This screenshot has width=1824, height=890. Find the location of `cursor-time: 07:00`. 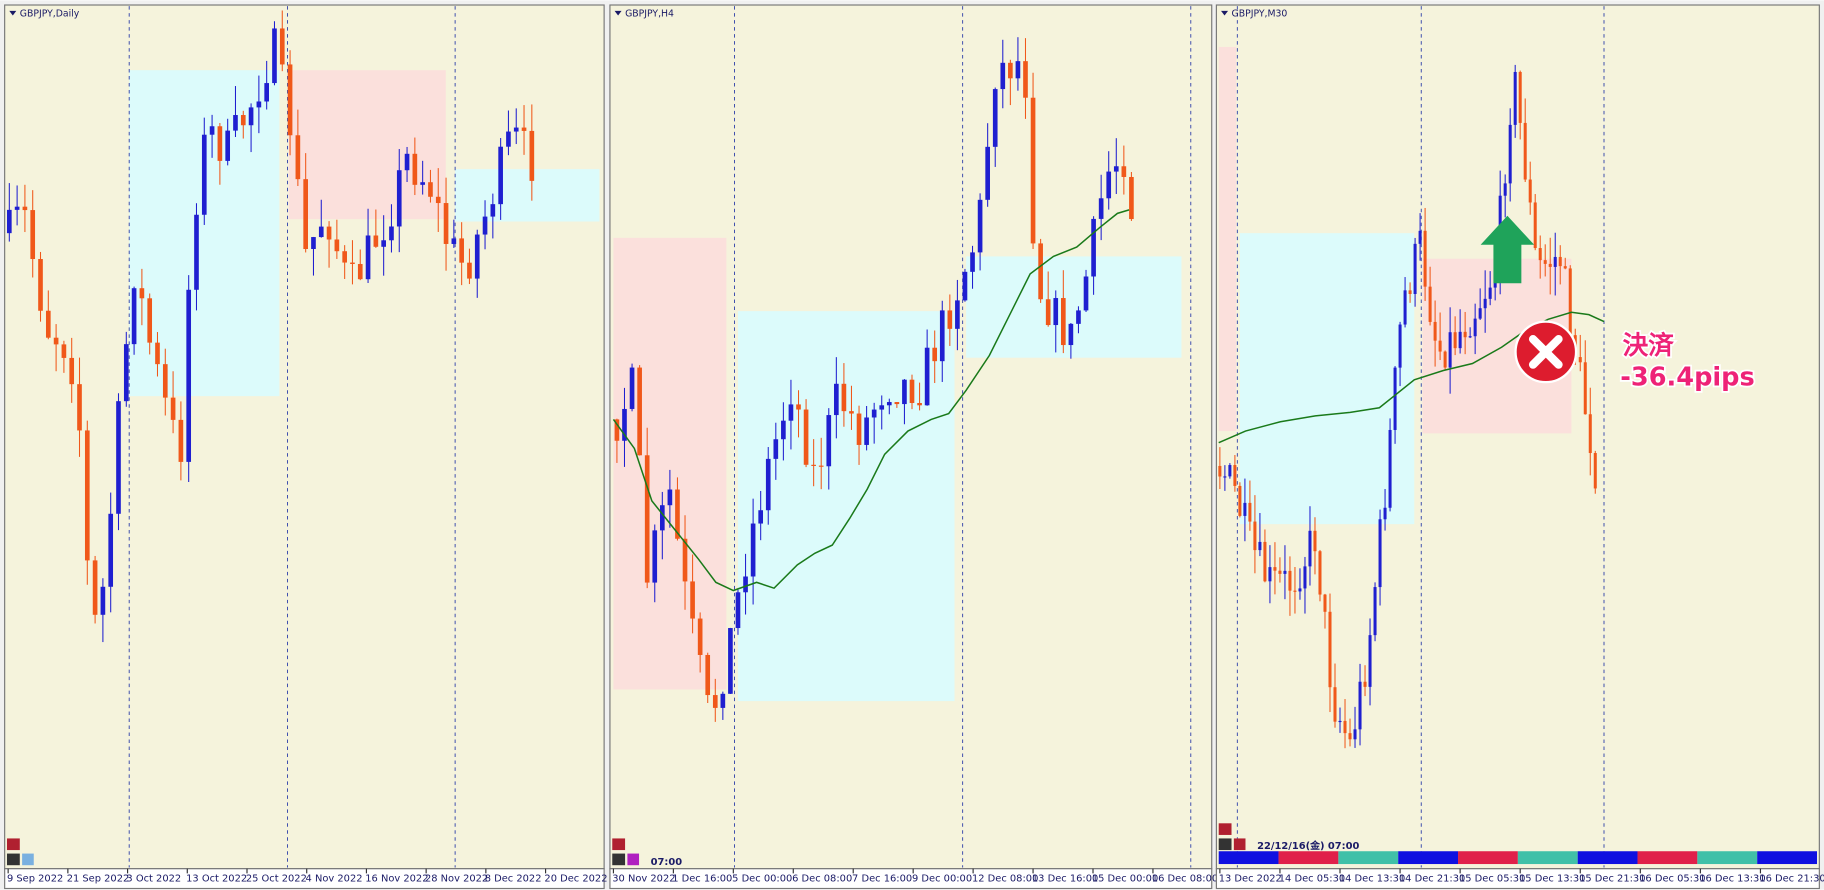

cursor-time: 07:00 is located at coordinates (667, 862).